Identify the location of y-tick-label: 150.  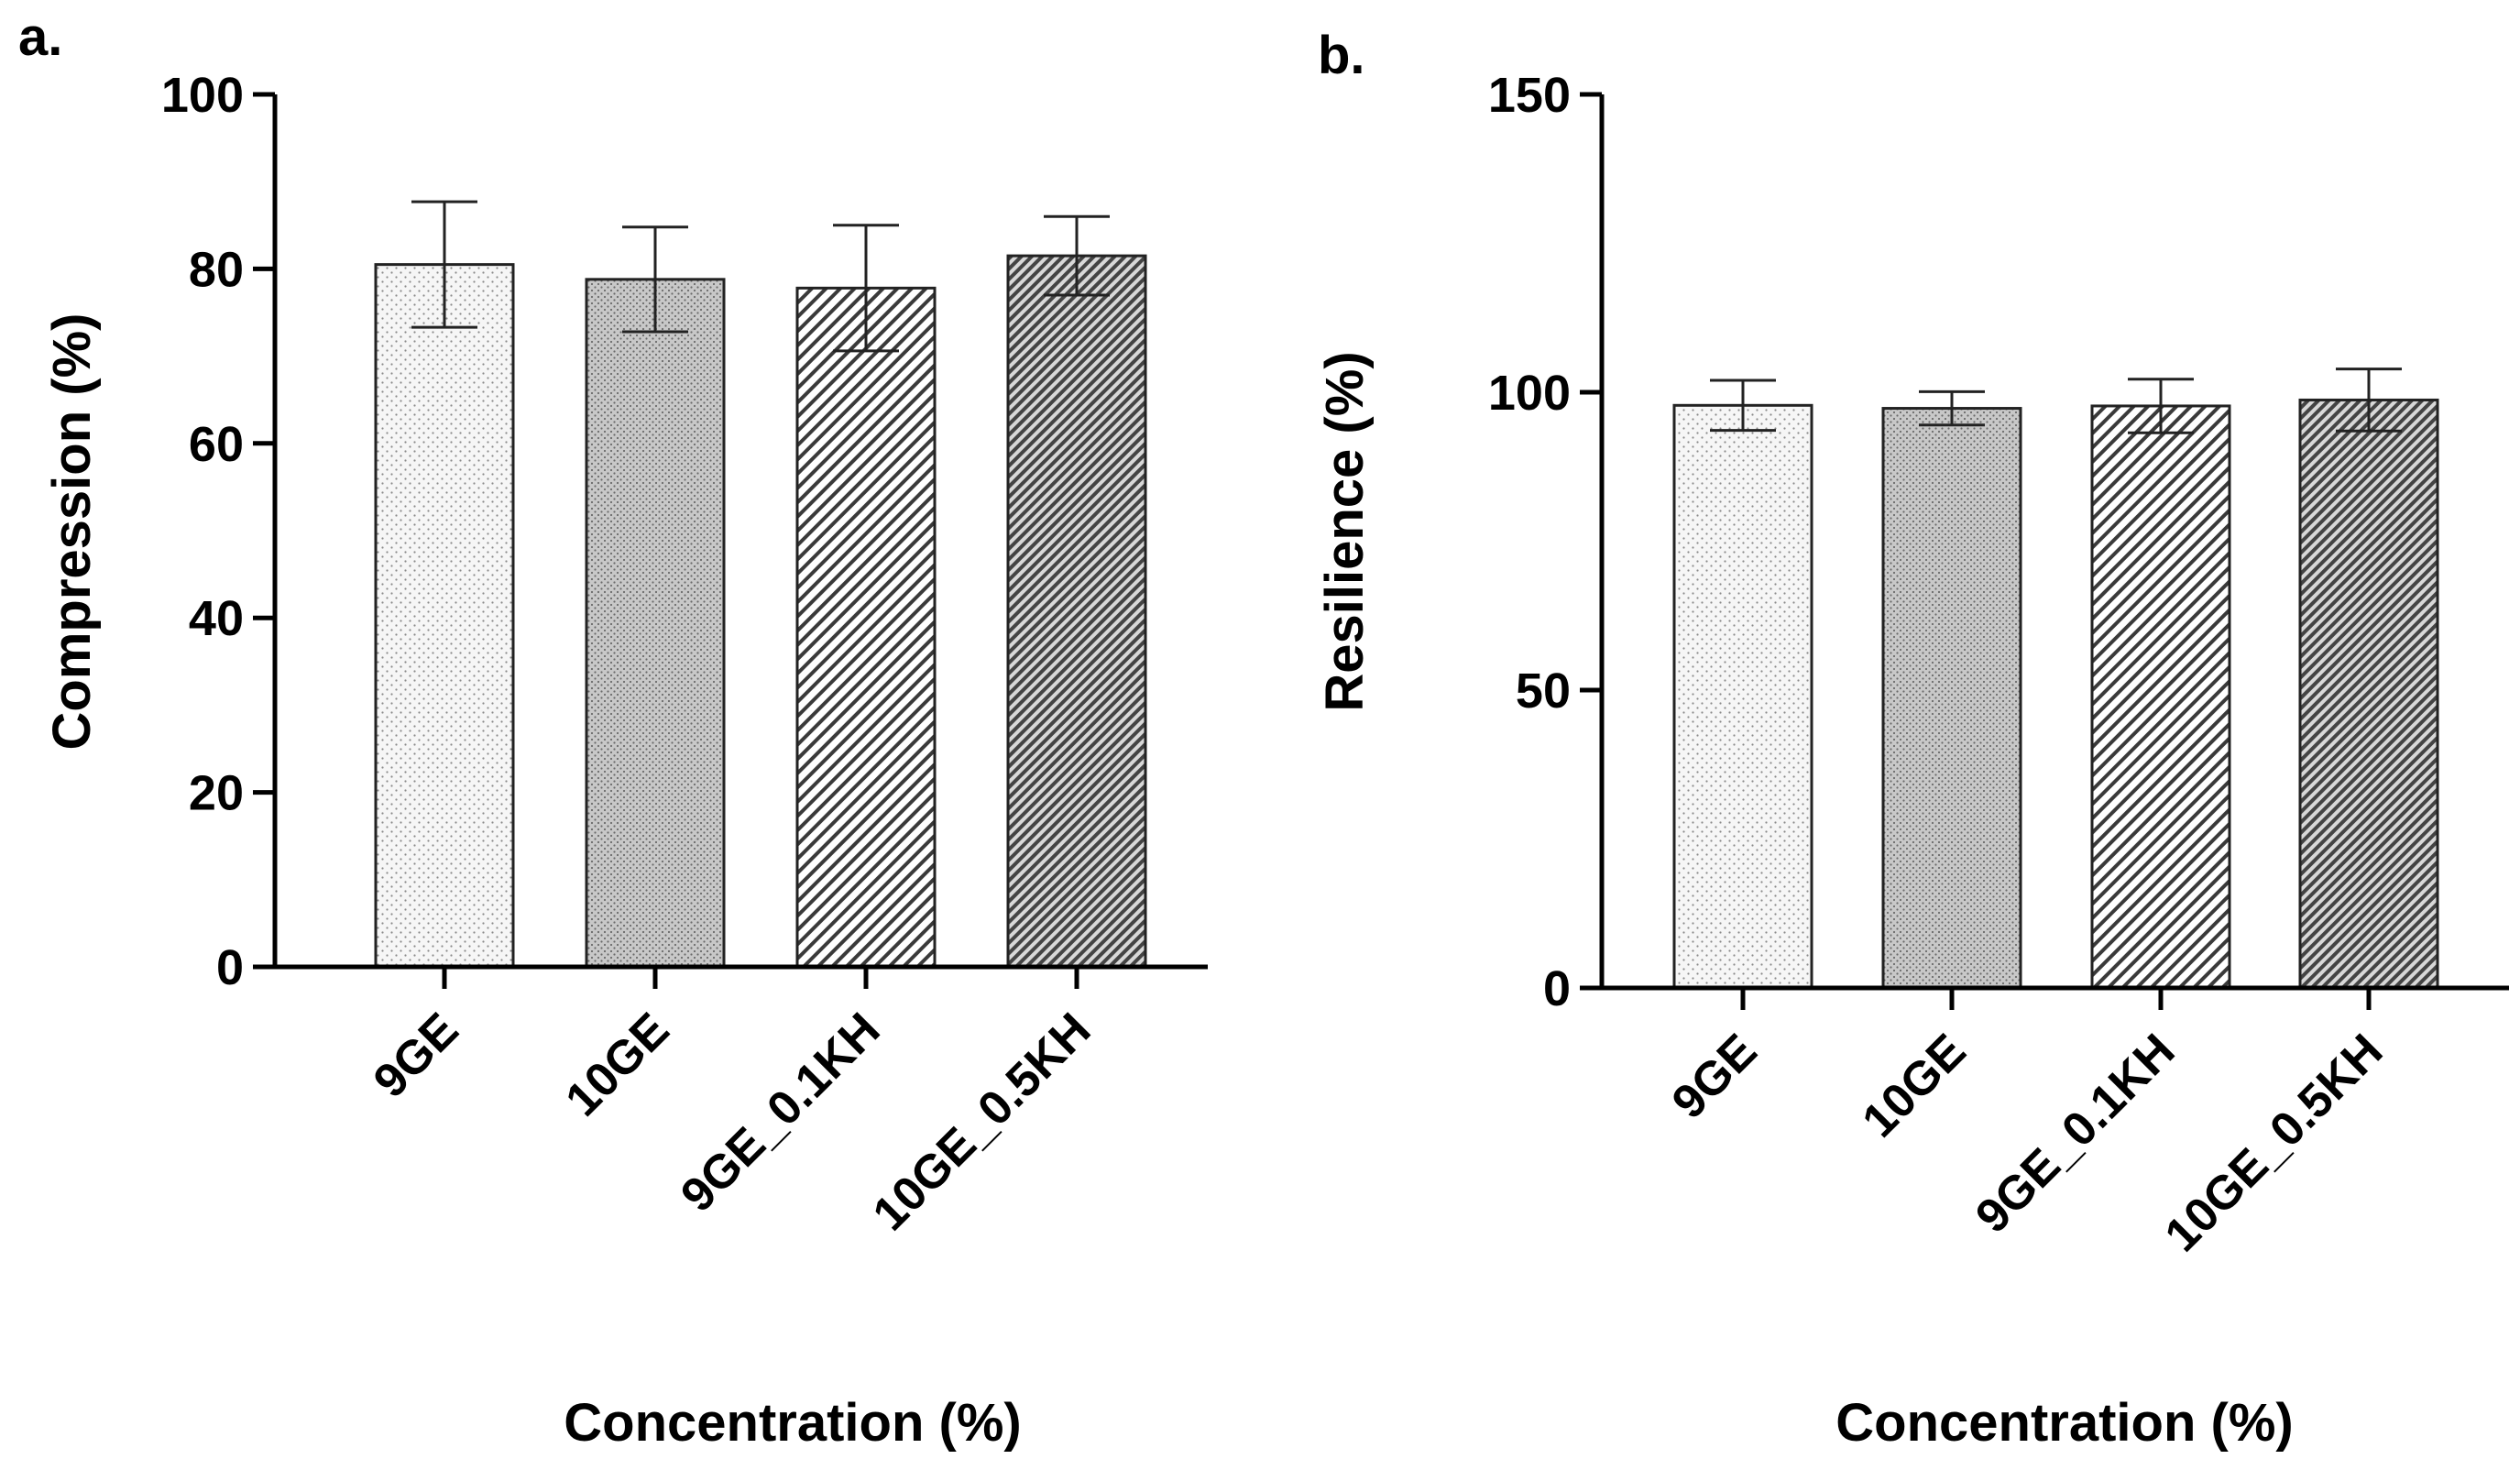
(1529, 95).